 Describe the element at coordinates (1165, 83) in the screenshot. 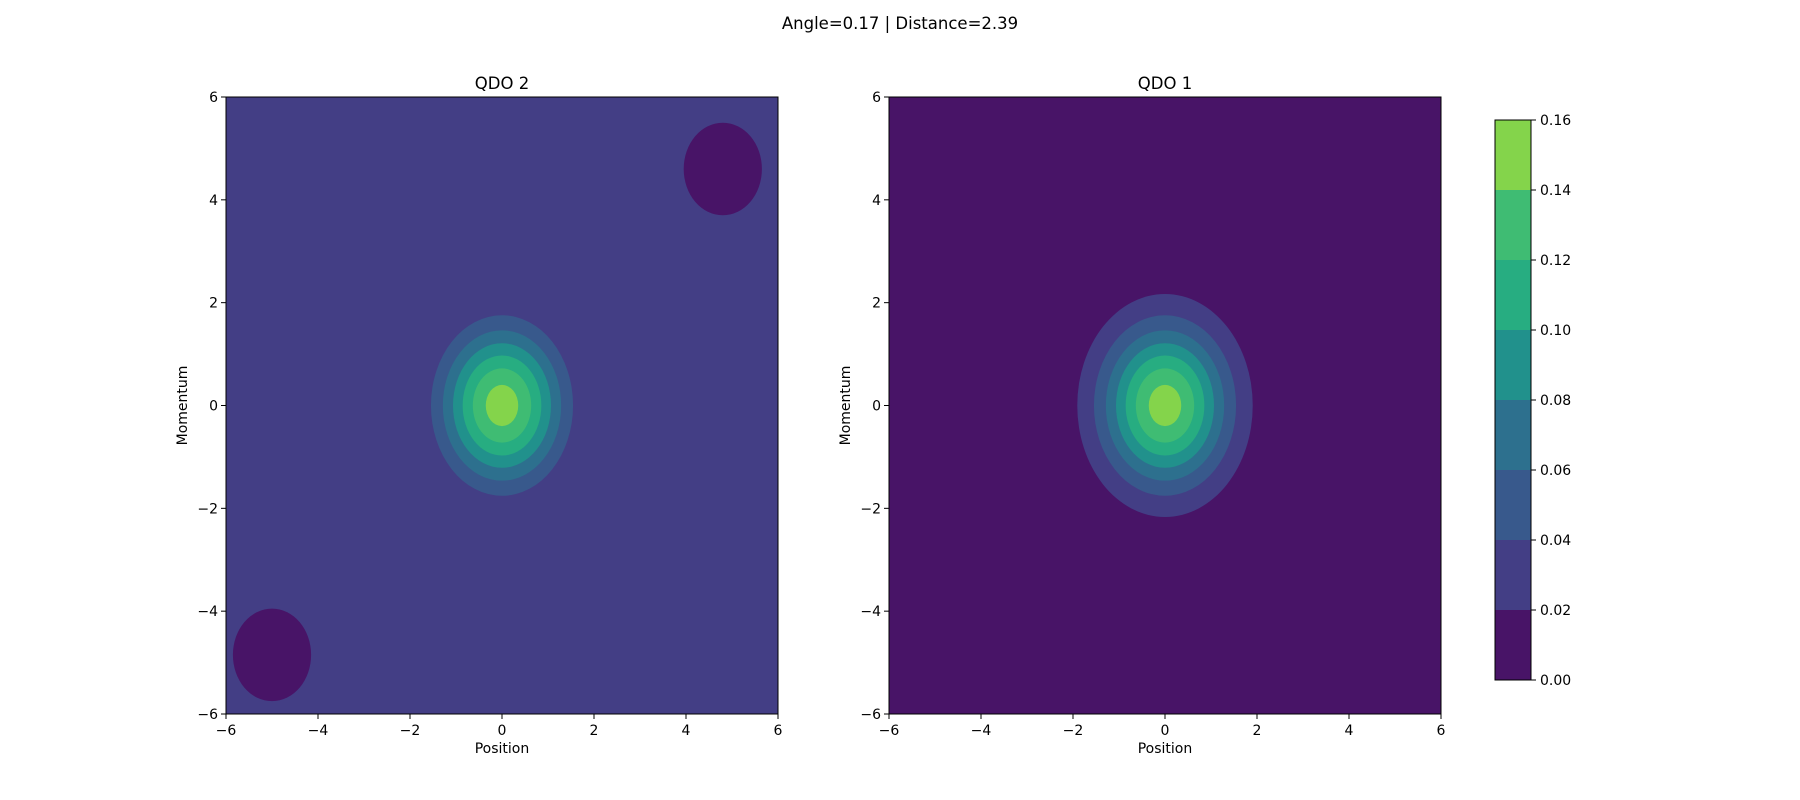

I see `panel-title: QDO 1` at that location.